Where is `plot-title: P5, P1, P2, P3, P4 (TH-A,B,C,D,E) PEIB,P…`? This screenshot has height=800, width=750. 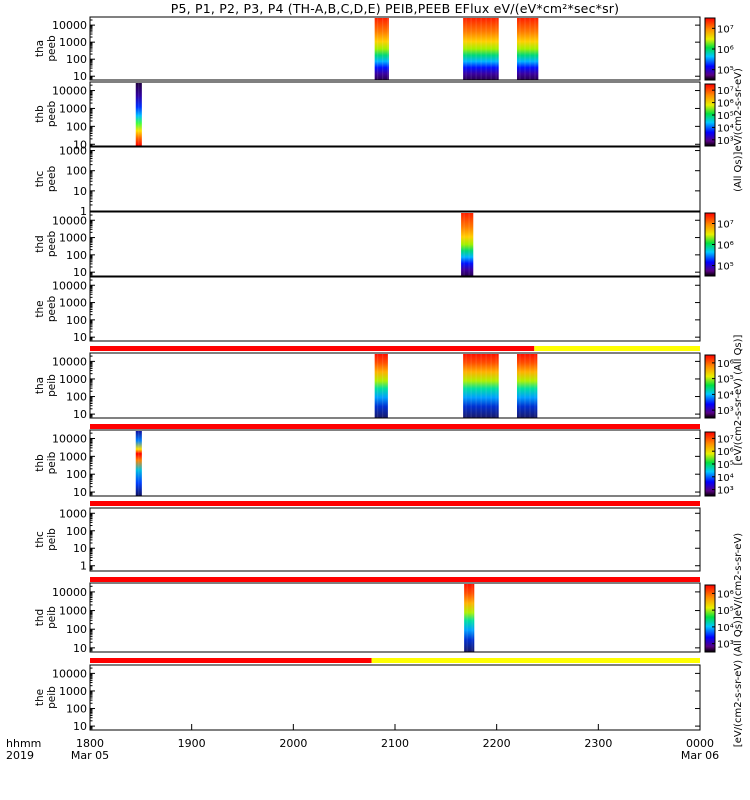 plot-title: P5, P1, P2, P3, P4 (TH-A,B,C,D,E) PEIB,P… is located at coordinates (395, 8).